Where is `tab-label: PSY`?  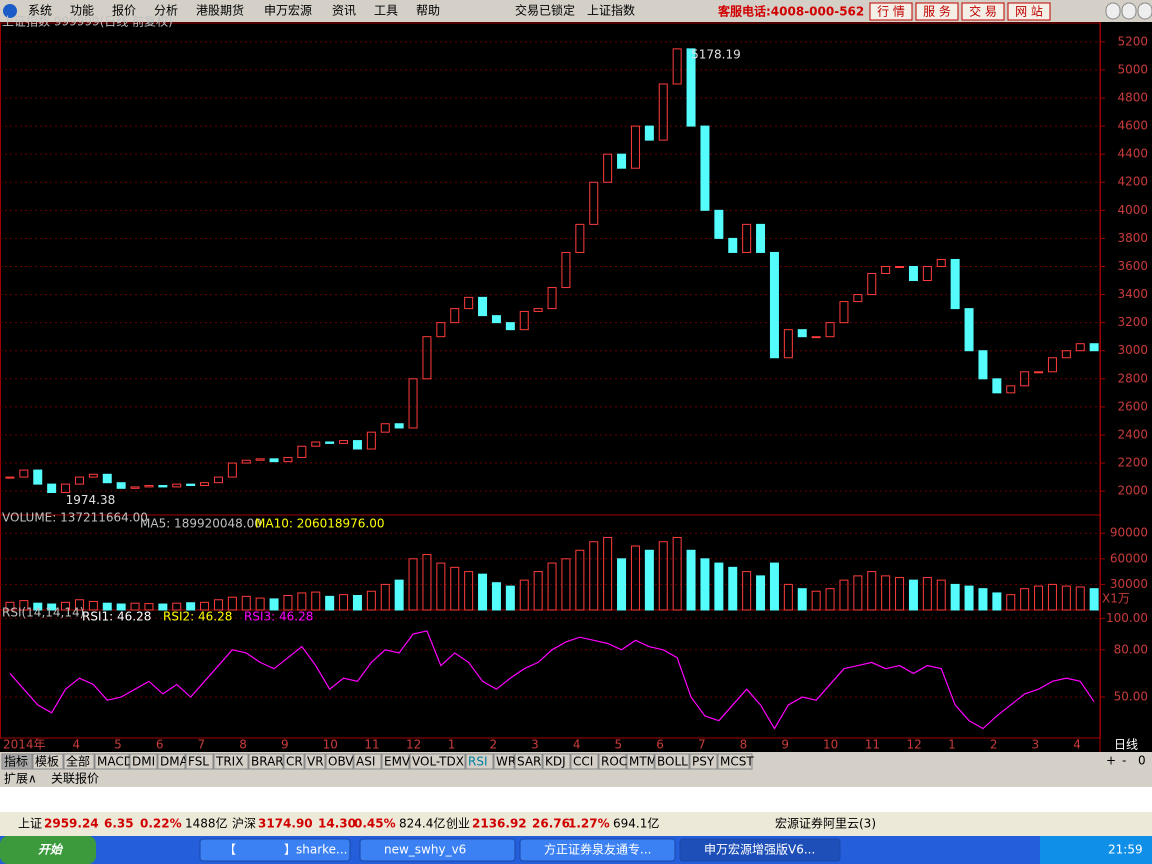
tab-label: PSY is located at coordinates (703, 762).